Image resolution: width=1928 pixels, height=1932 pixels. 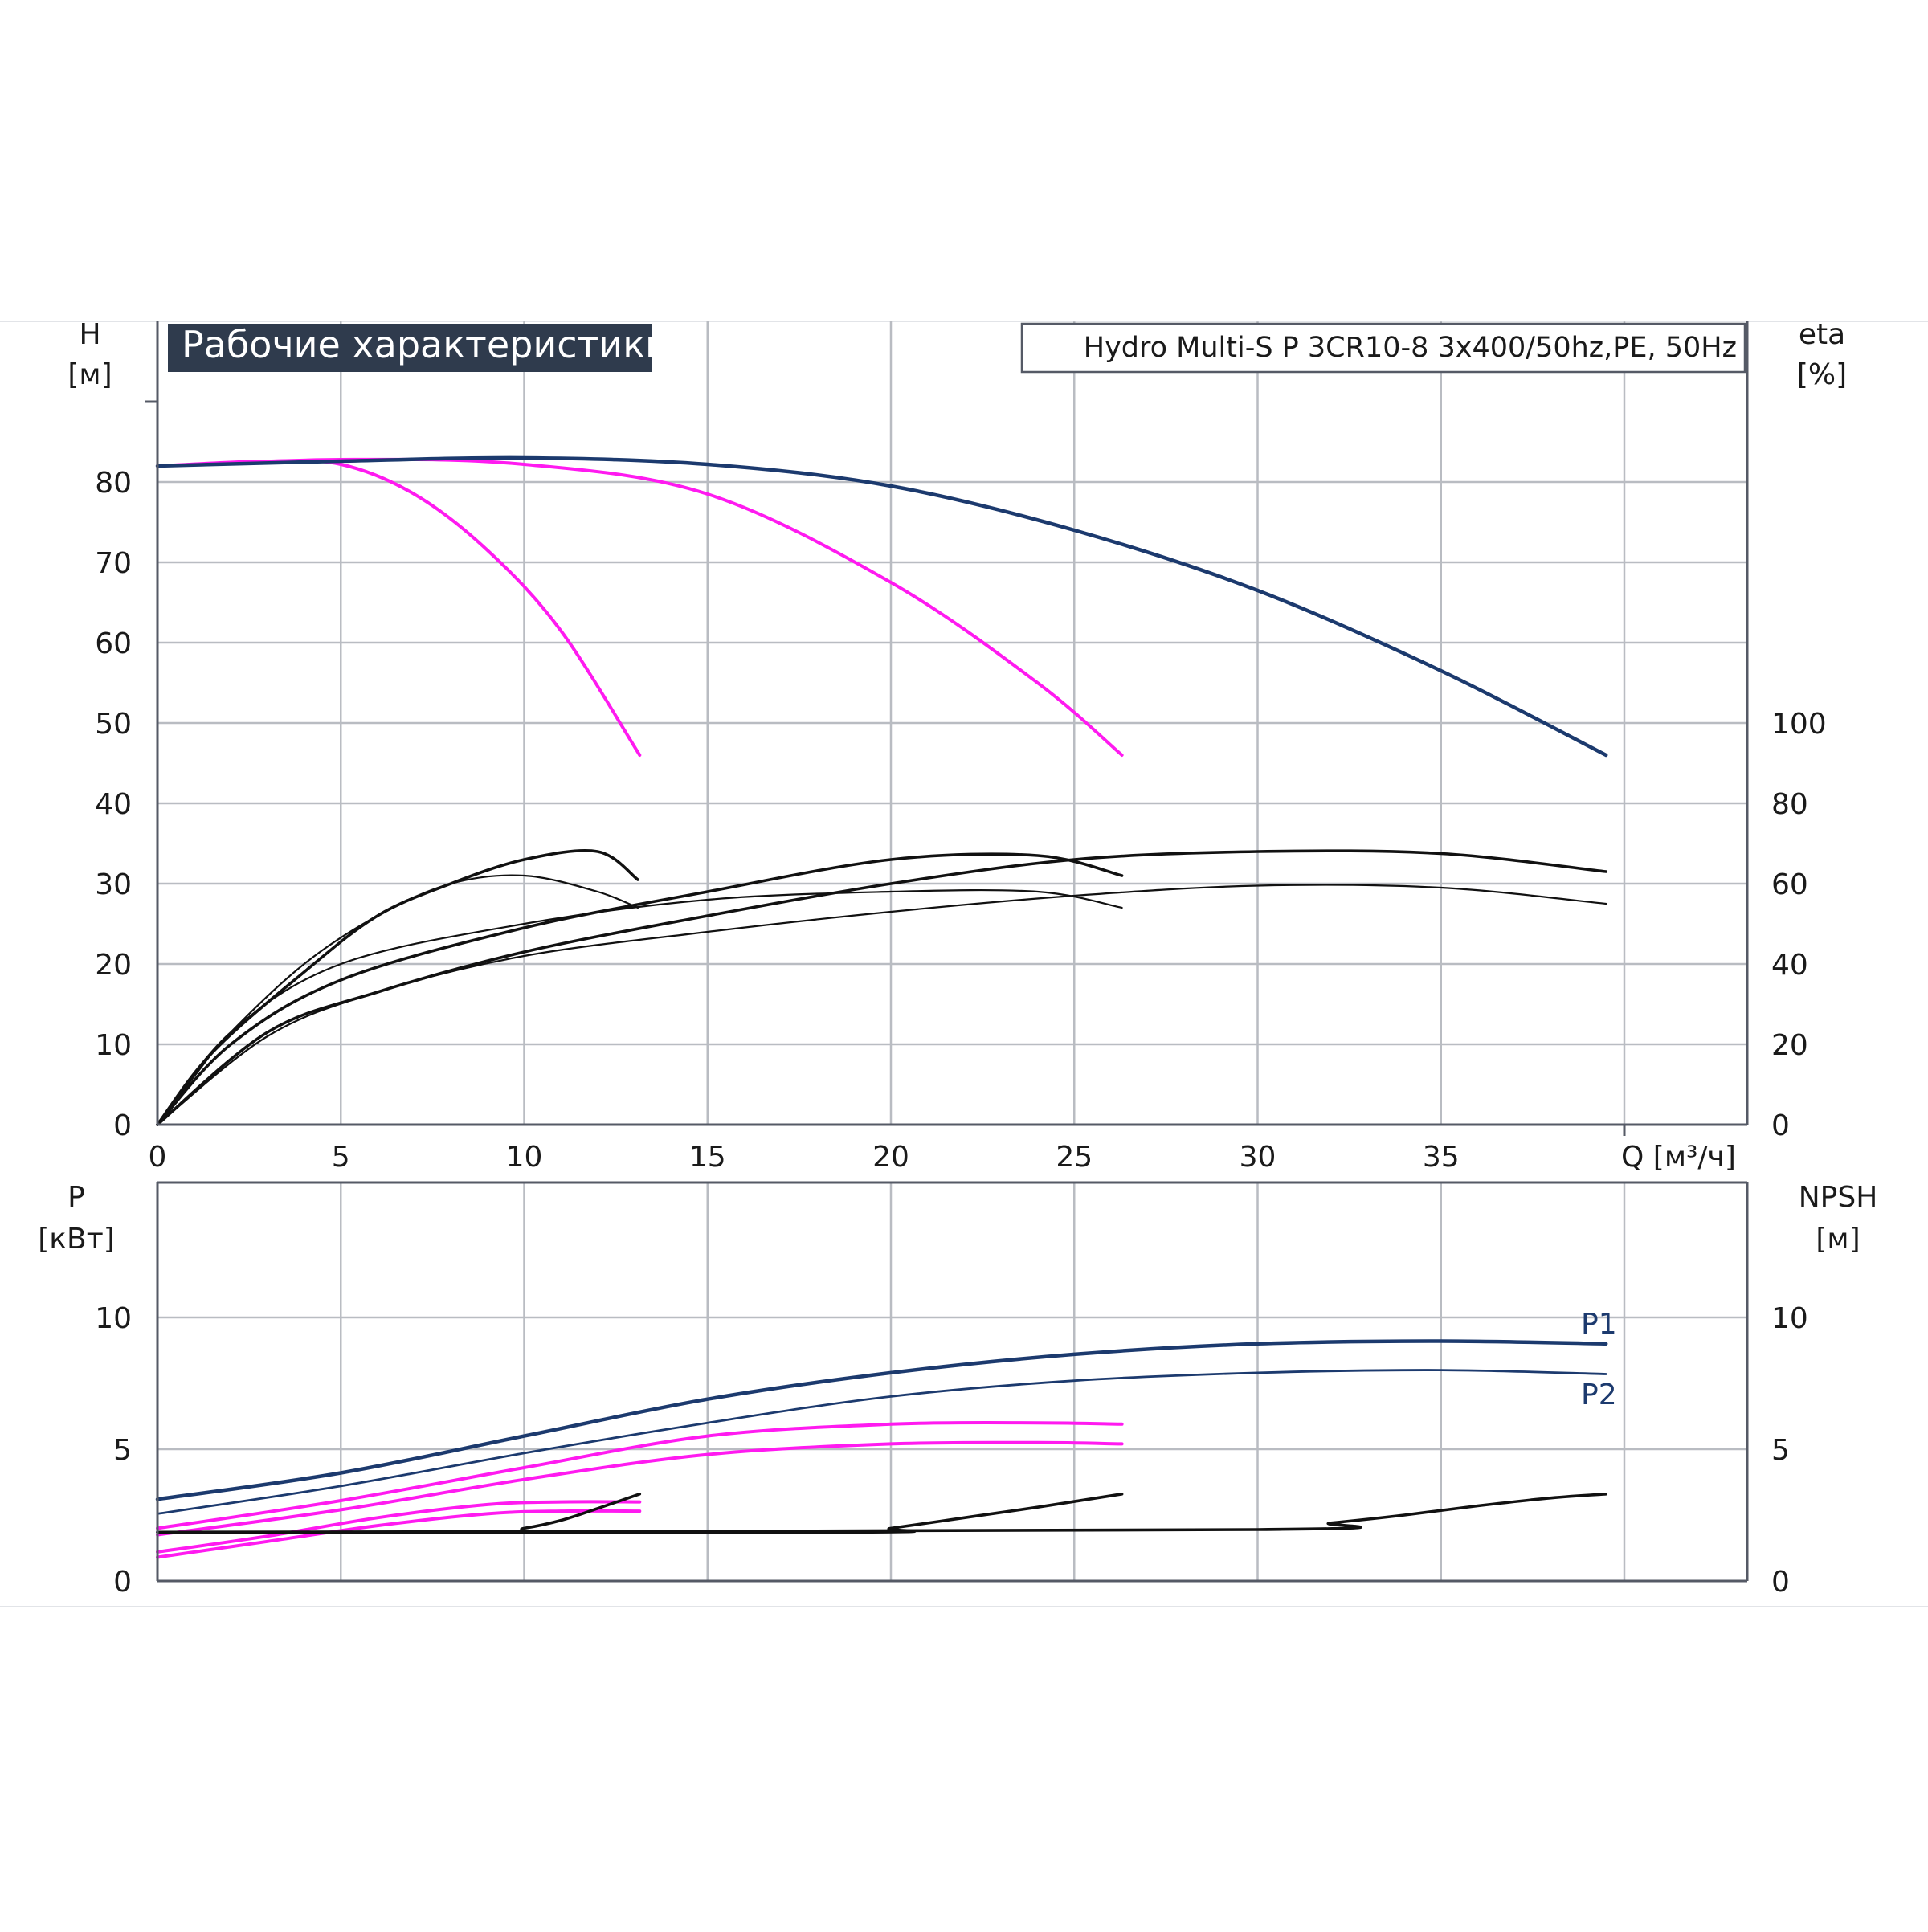 What do you see at coordinates (113, 805) in the screenshot?
I see `y-tick-label: 40` at bounding box center [113, 805].